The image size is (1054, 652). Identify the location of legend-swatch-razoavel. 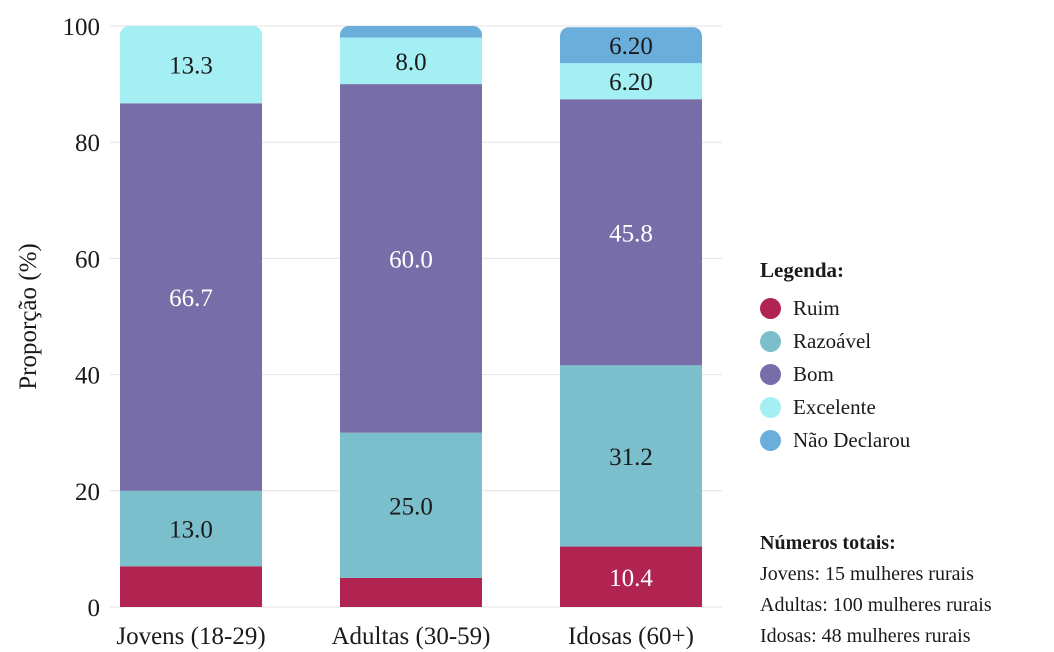
(770, 341).